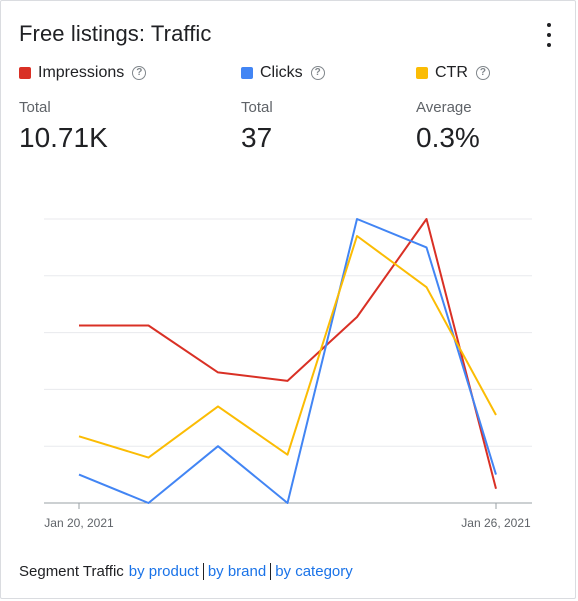 The width and height of the screenshot is (578, 601). What do you see at coordinates (496, 523) in the screenshot?
I see `x-tick-label: Jan 26, 2021` at bounding box center [496, 523].